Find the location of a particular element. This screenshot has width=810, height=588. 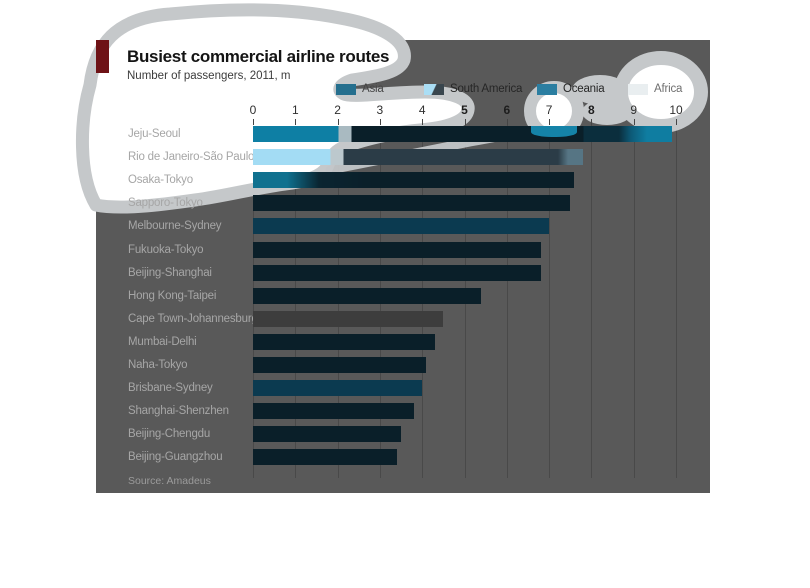

tick-label-0: 0 is located at coordinates (253, 110).